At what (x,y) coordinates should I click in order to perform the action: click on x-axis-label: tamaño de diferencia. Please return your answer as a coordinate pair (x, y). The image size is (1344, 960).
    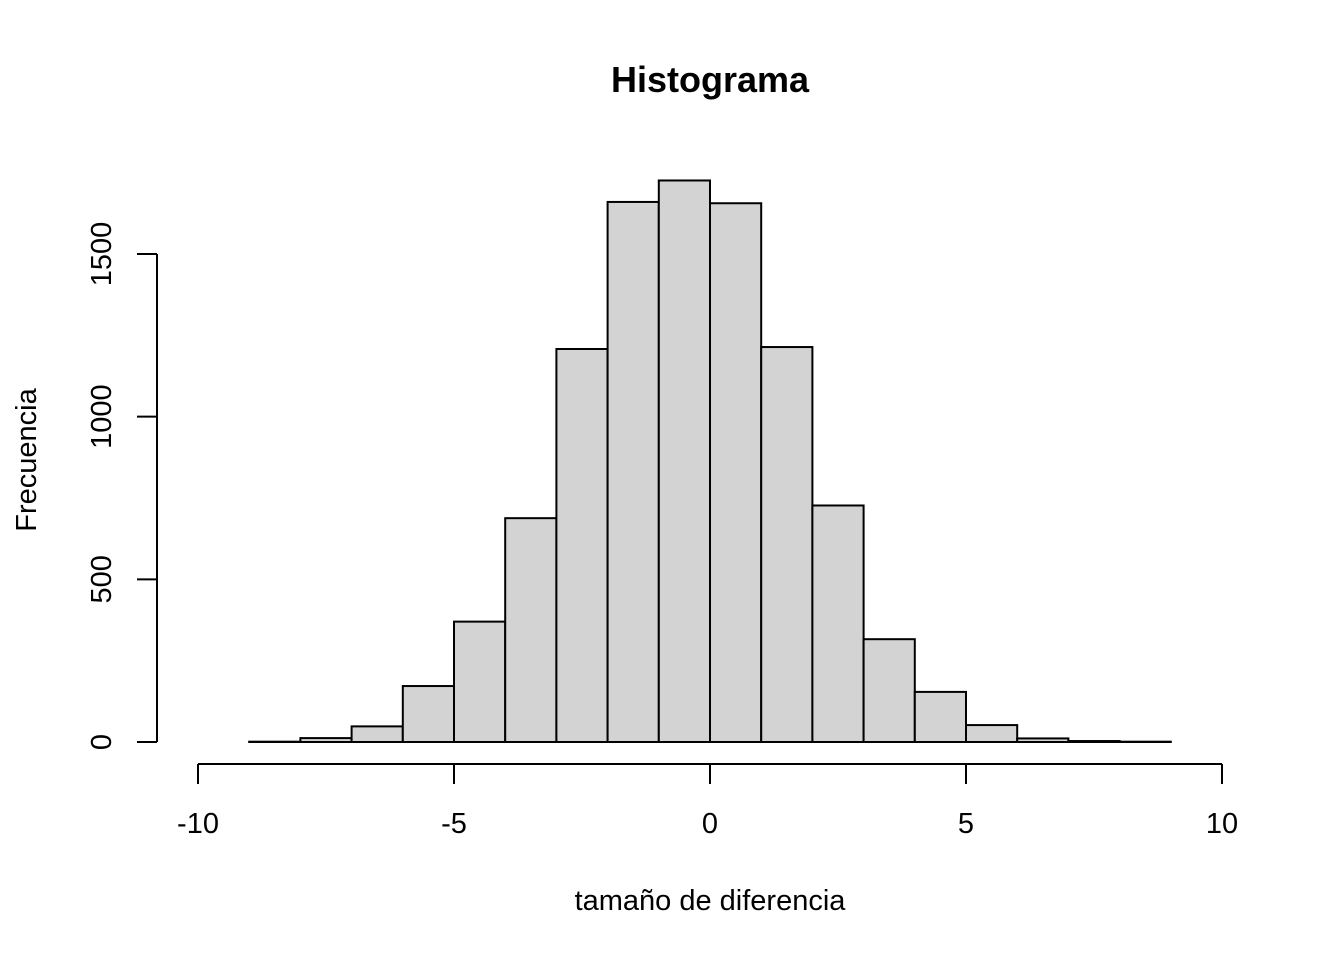
    Looking at the image, I should click on (711, 901).